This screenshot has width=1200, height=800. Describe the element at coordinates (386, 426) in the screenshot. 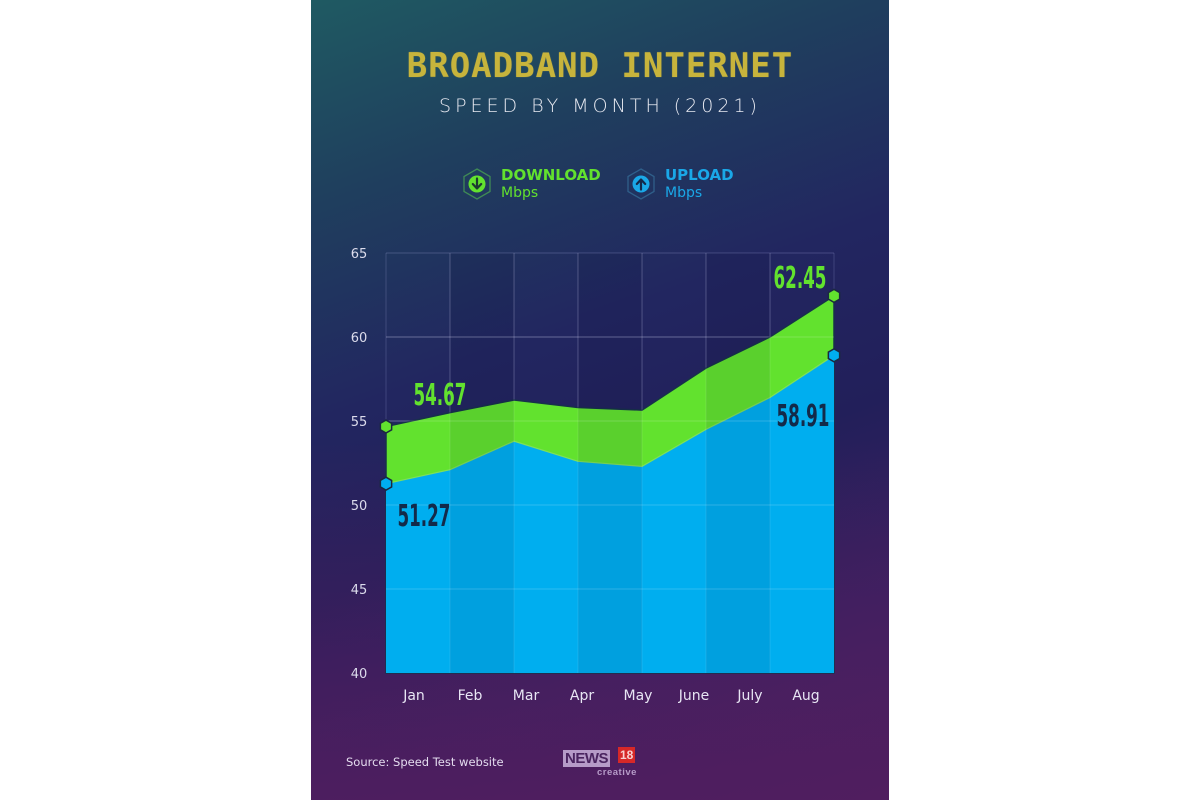

I see `marker-download-jan` at that location.